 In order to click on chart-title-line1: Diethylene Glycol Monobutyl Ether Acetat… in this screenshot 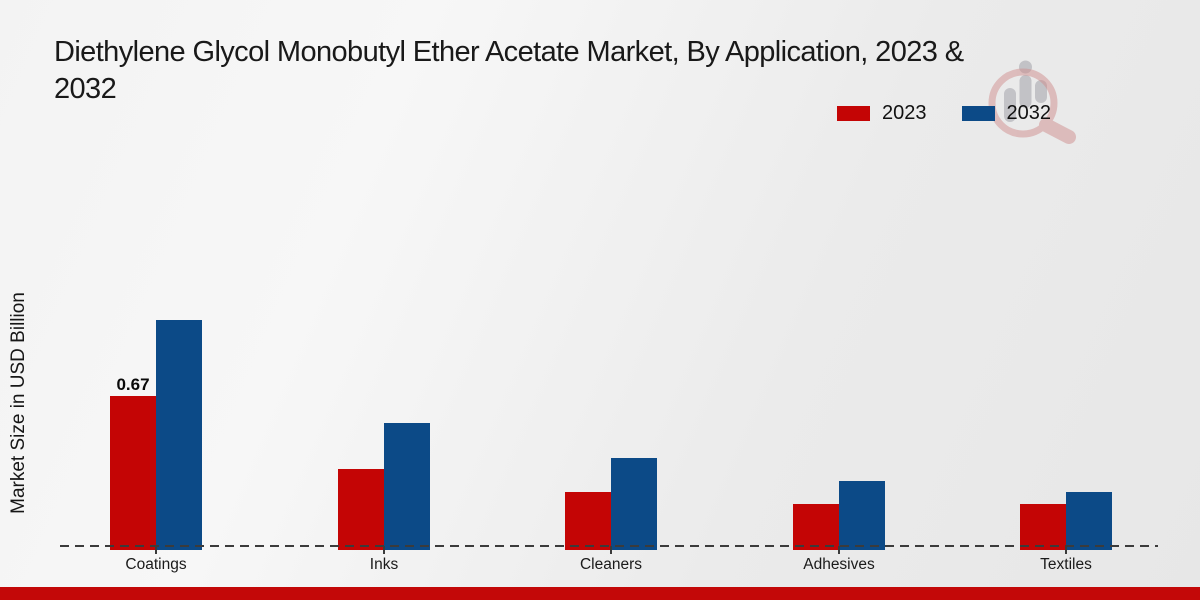, I will do `click(509, 52)`.